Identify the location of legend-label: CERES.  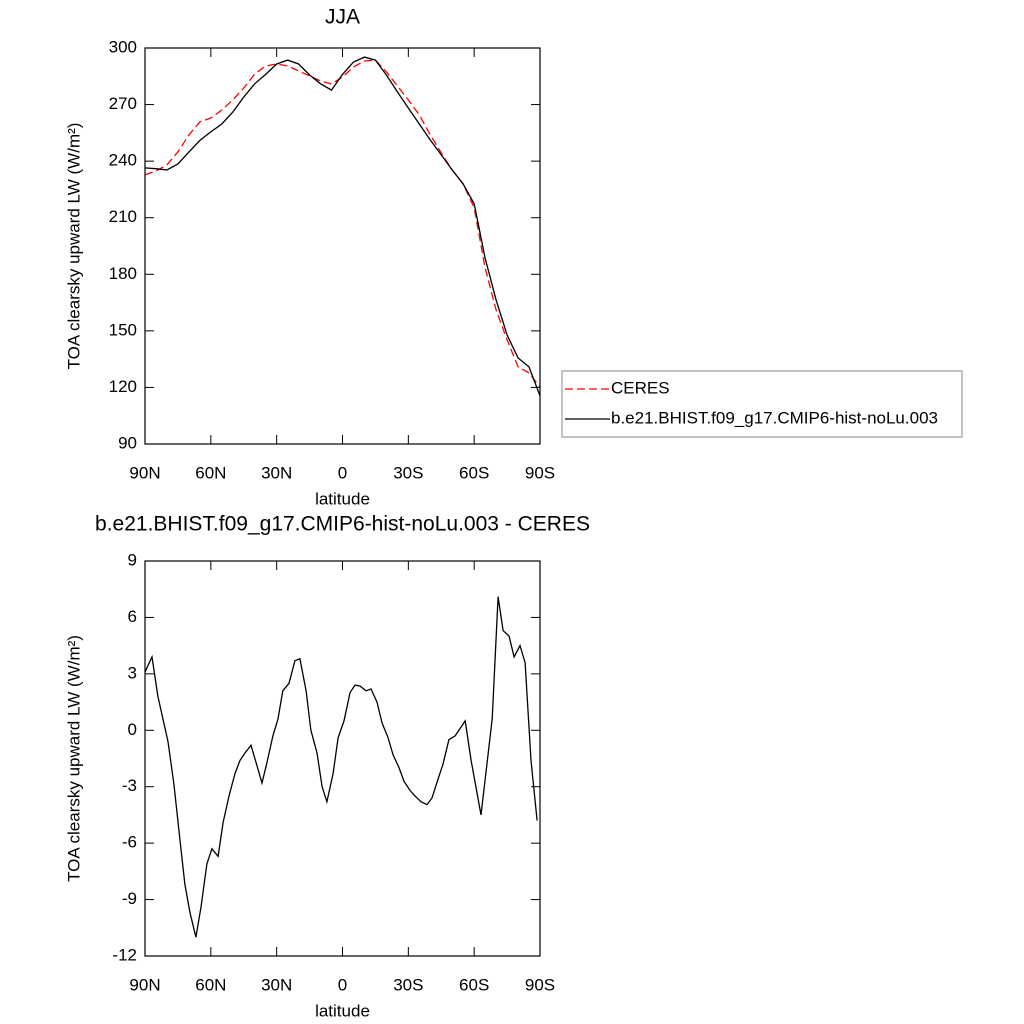
(640, 387).